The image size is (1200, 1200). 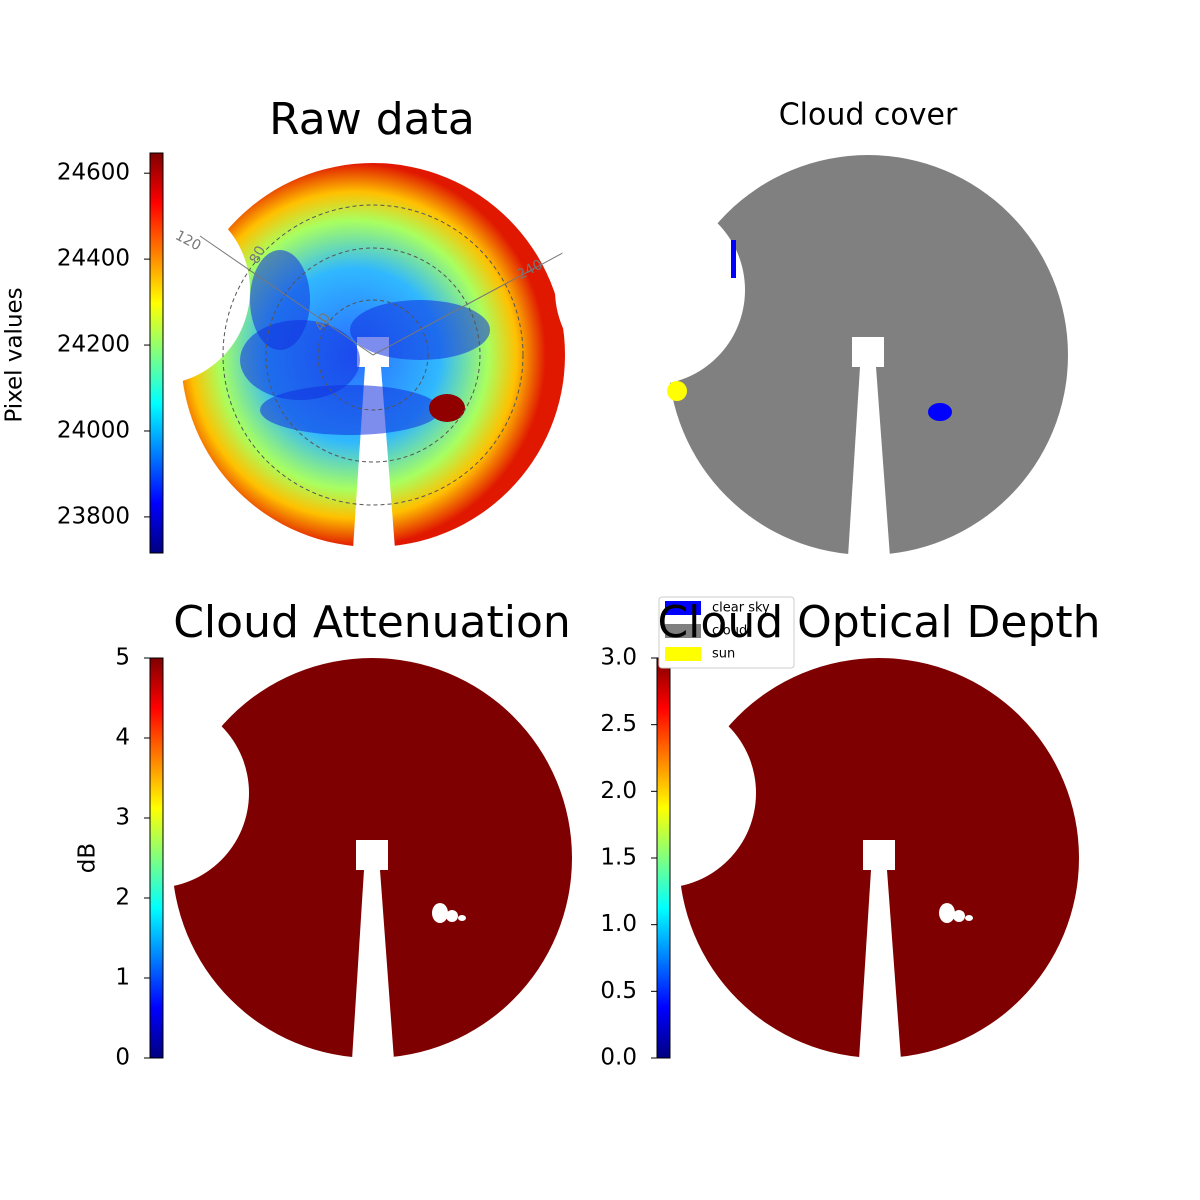 I want to click on colorbar-tick-label: 4, so click(x=122, y=738).